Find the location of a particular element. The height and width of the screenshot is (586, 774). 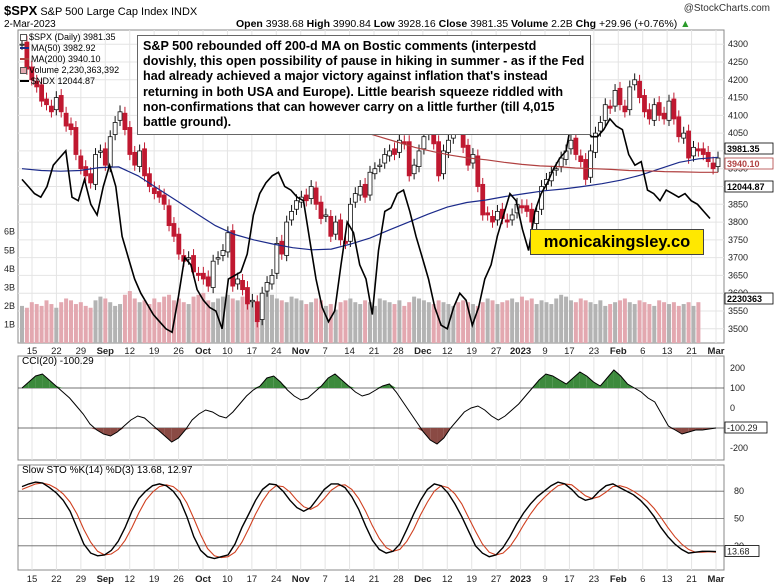

legend-ma50-label: MA(50) 3982.92 is located at coordinates (63, 48).